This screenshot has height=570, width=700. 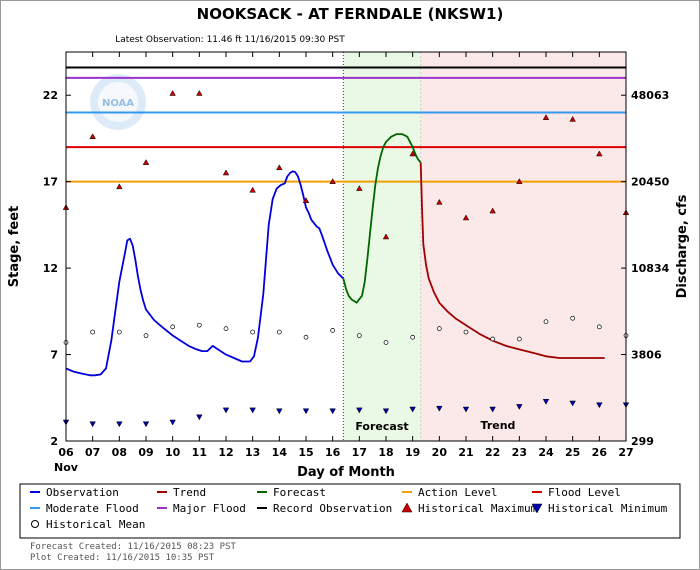 I want to click on chart-title: NOOKSACK - AT FERNDALE (NKSW1), so click(x=350, y=14).